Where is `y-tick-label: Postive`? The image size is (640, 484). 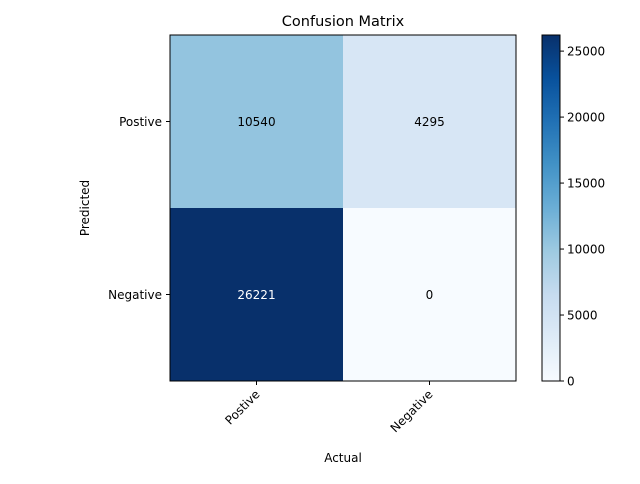
y-tick-label: Postive is located at coordinates (140, 122).